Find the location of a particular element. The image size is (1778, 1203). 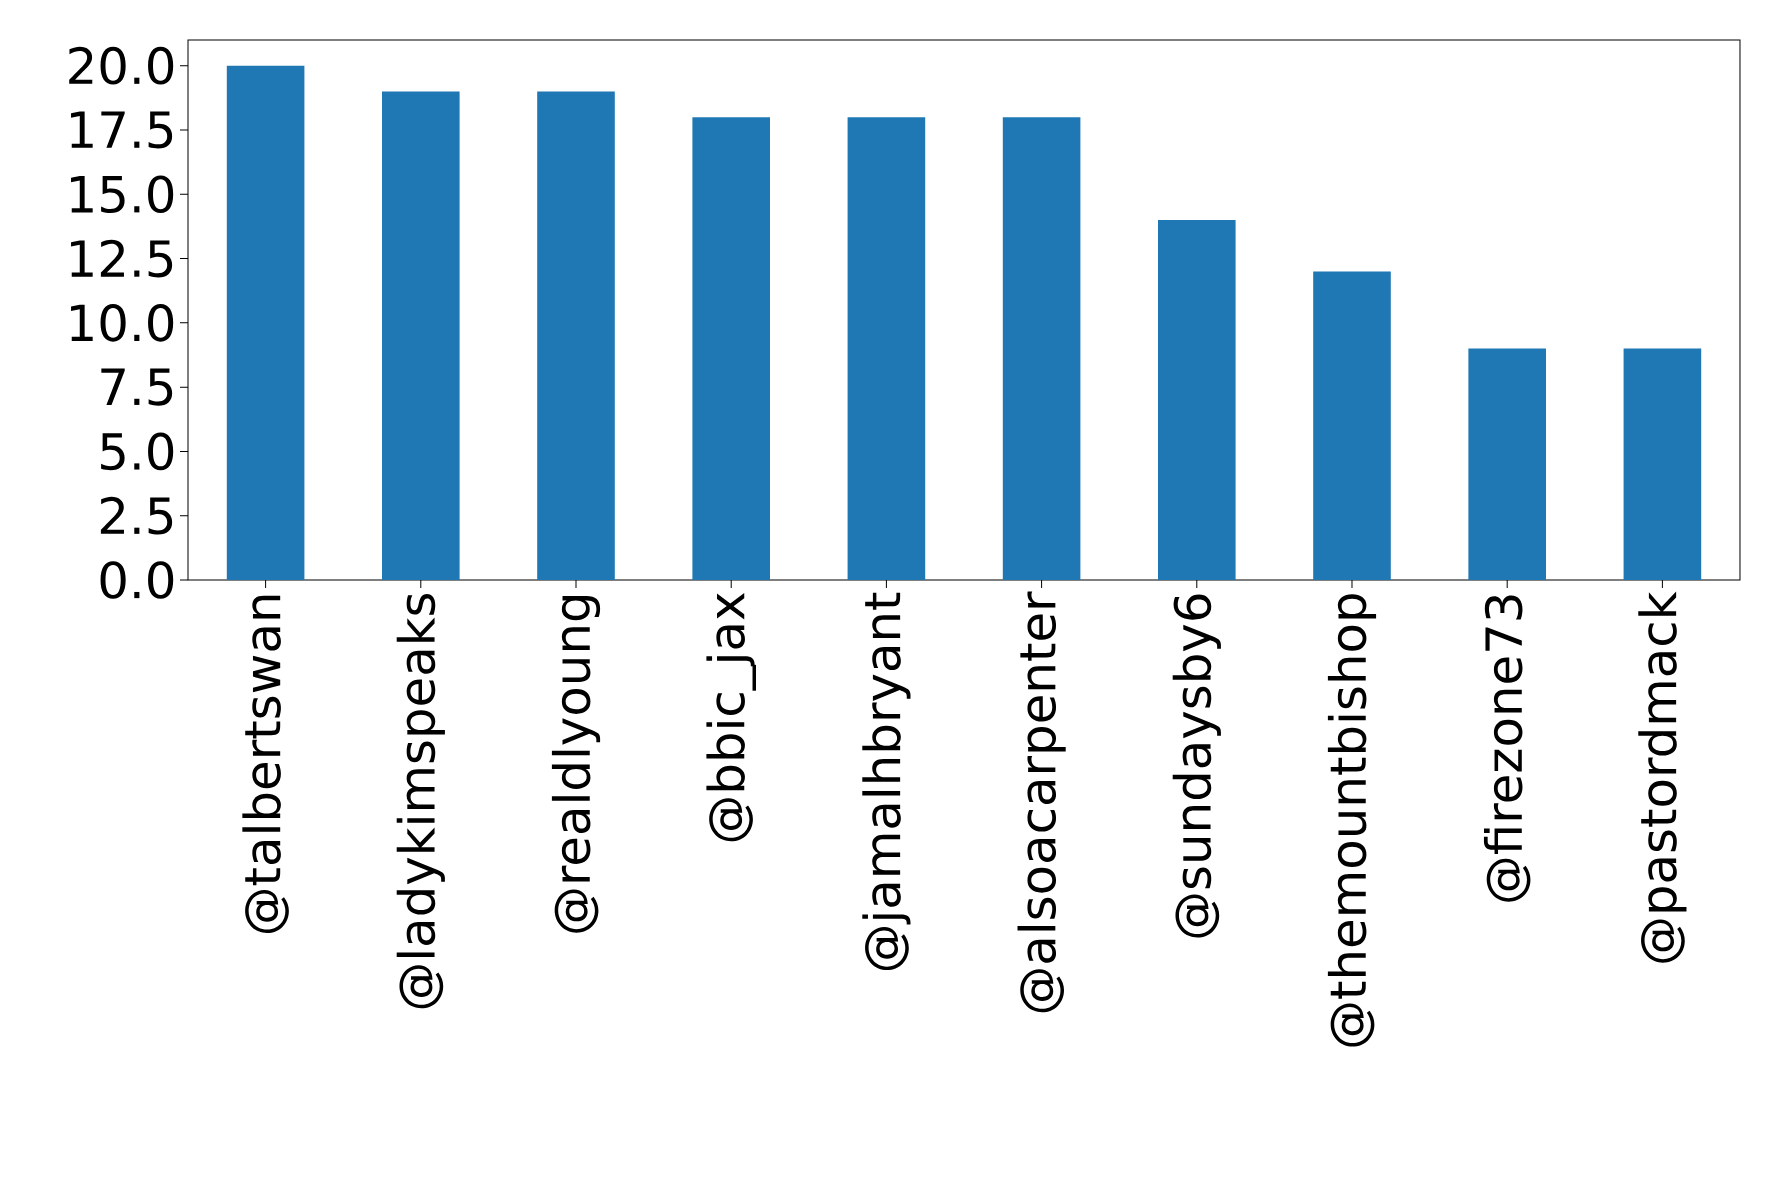

y-tick-label: 5.0 is located at coordinates (137, 451).